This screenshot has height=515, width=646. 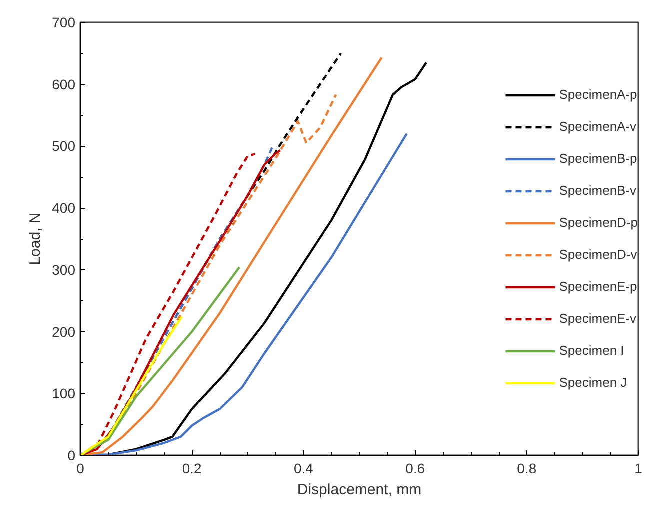 I want to click on legend-label: SpecimenB-v, so click(x=598, y=190).